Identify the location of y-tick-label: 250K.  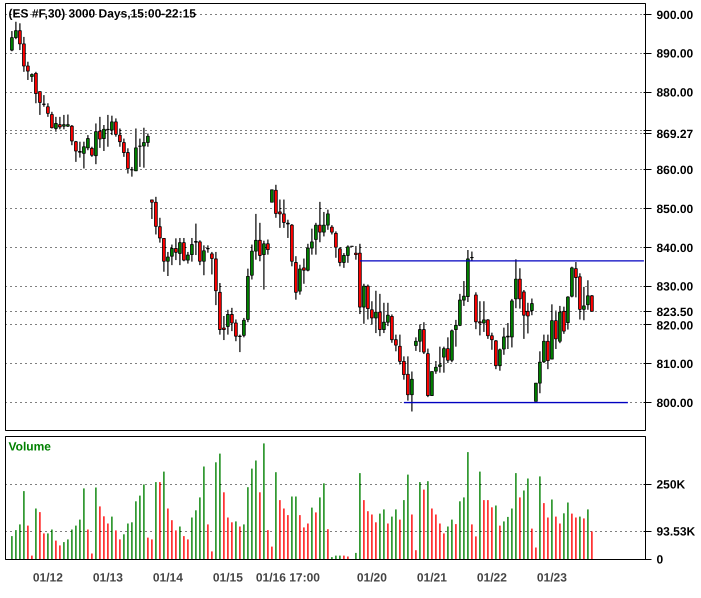
(671, 485).